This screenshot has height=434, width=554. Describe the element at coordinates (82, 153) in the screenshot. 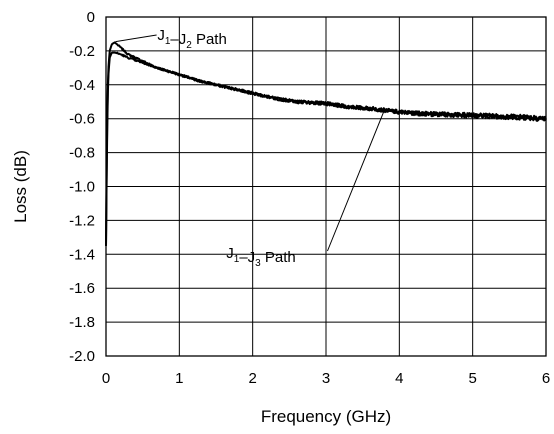

I see `y-tick-label: -0.8` at that location.